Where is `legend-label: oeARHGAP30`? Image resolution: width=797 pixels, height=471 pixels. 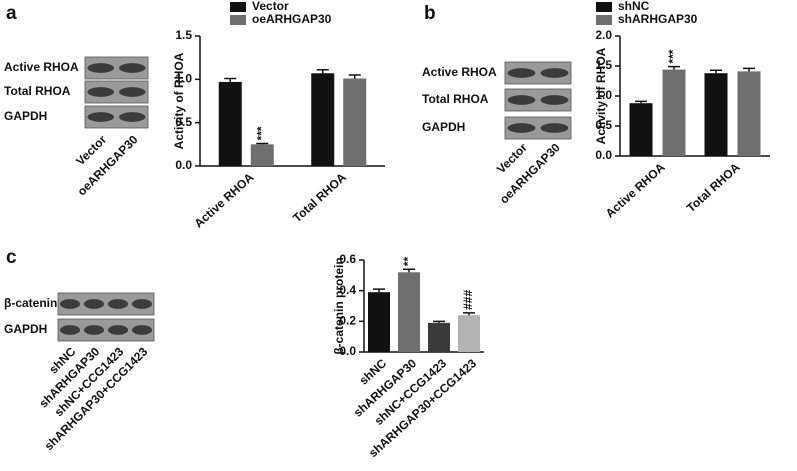
legend-label: oeARHGAP30 is located at coordinates (292, 19).